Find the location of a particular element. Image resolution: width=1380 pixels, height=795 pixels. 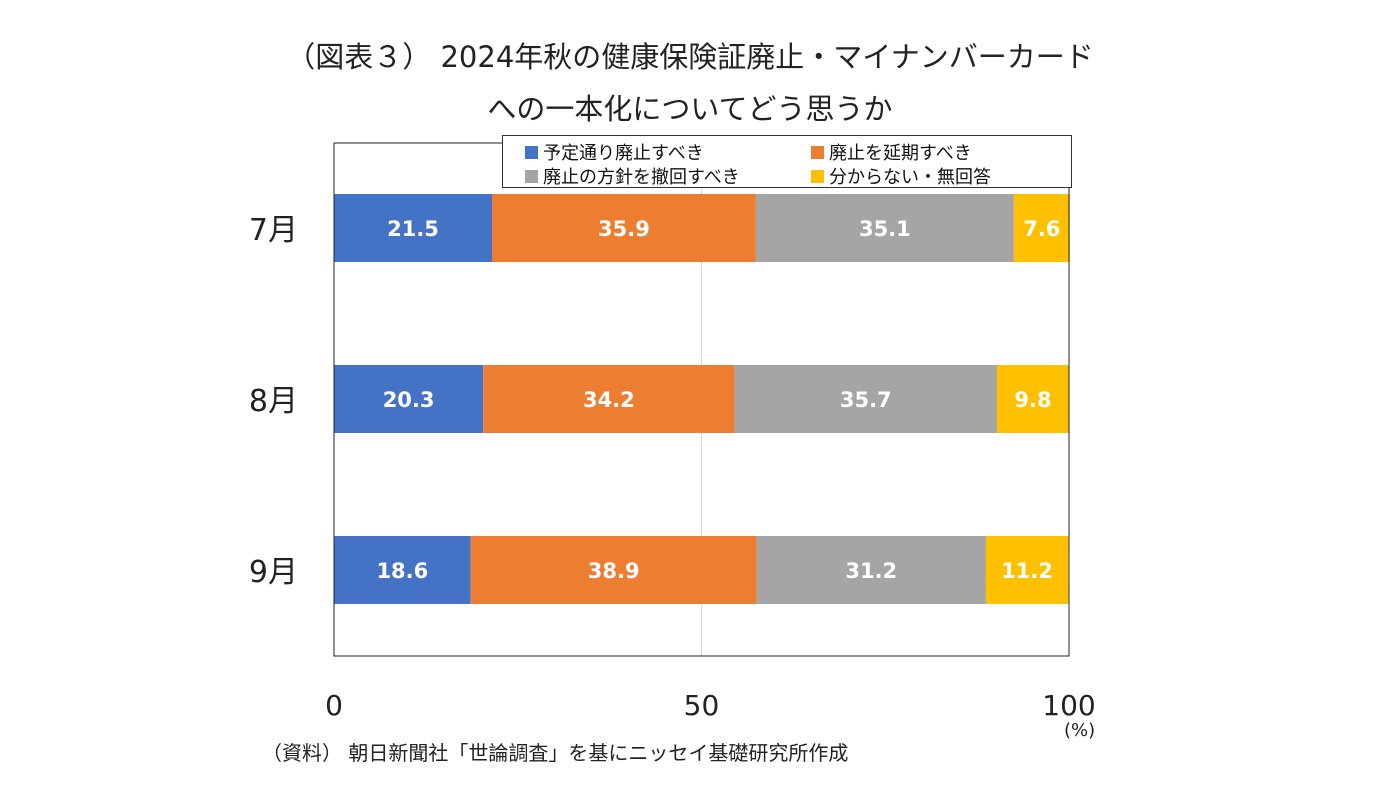

legend: 予定通り廃止すべき 廃止を延期すべき 廃止の方針を撤回すべき 分からない・無回答 is located at coordinates (787, 161).